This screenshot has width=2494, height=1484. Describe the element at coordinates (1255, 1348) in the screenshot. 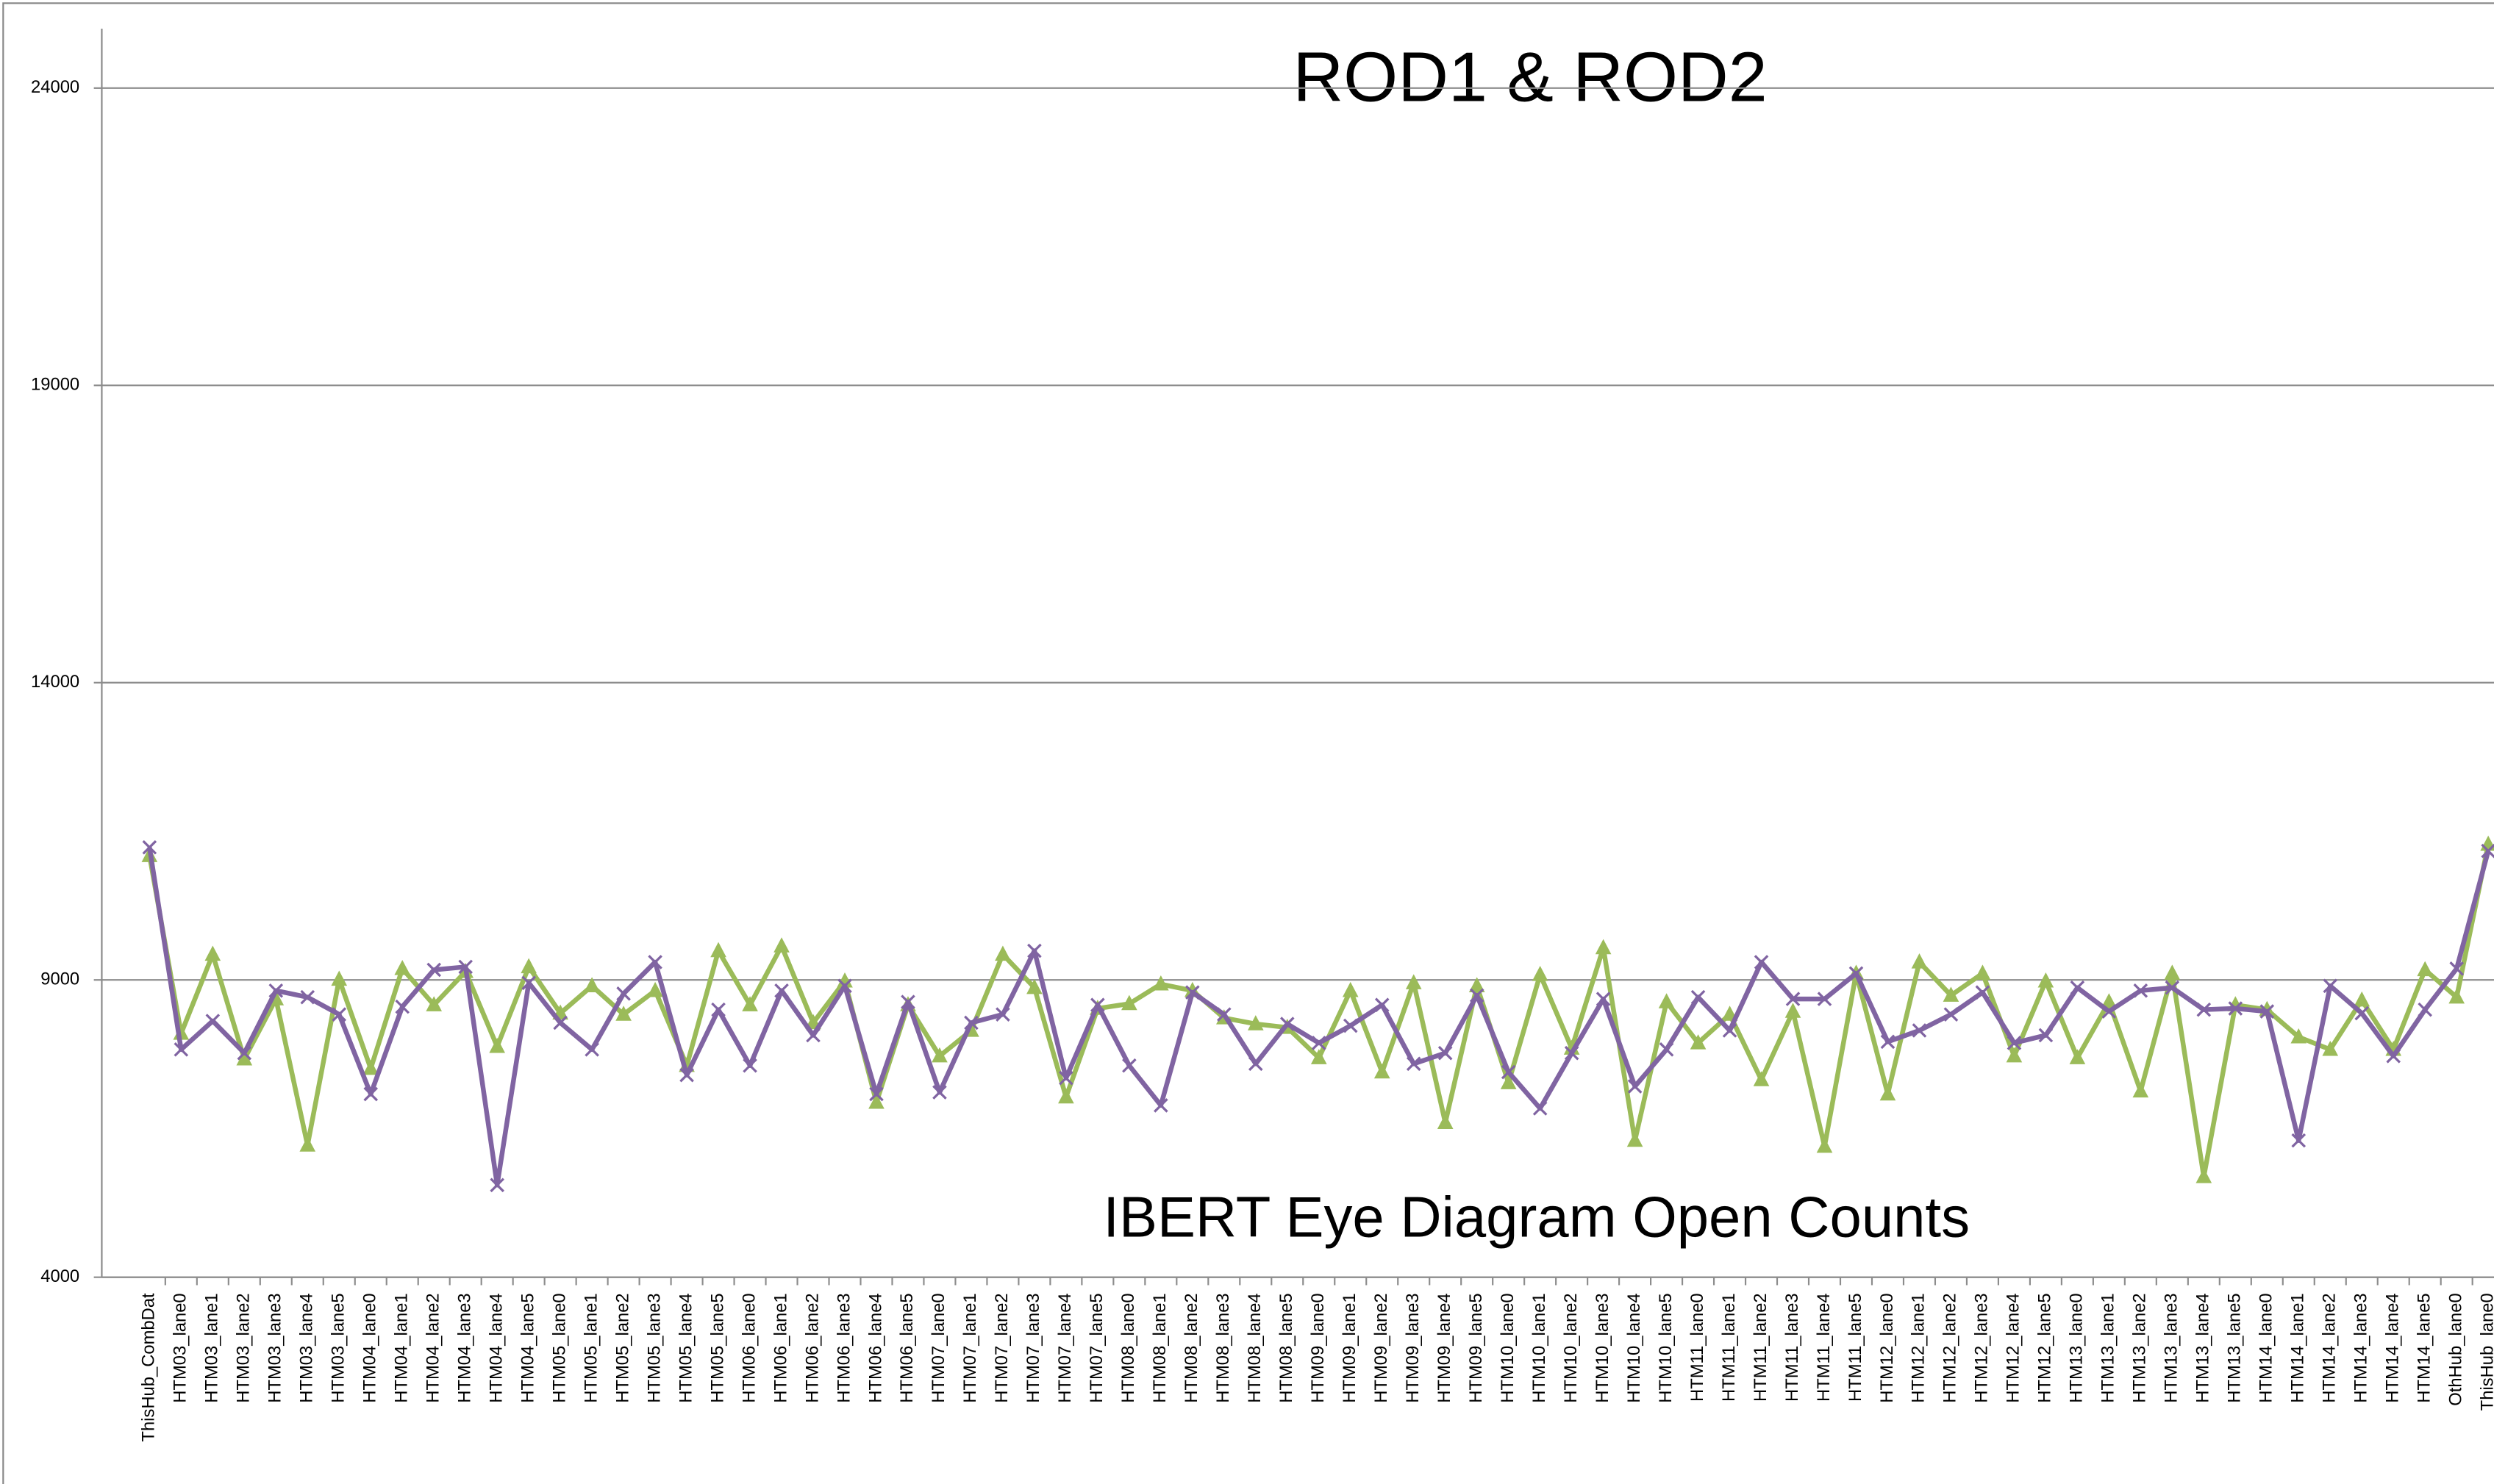

I see `x-tick-label: HTM08_lane4` at that location.